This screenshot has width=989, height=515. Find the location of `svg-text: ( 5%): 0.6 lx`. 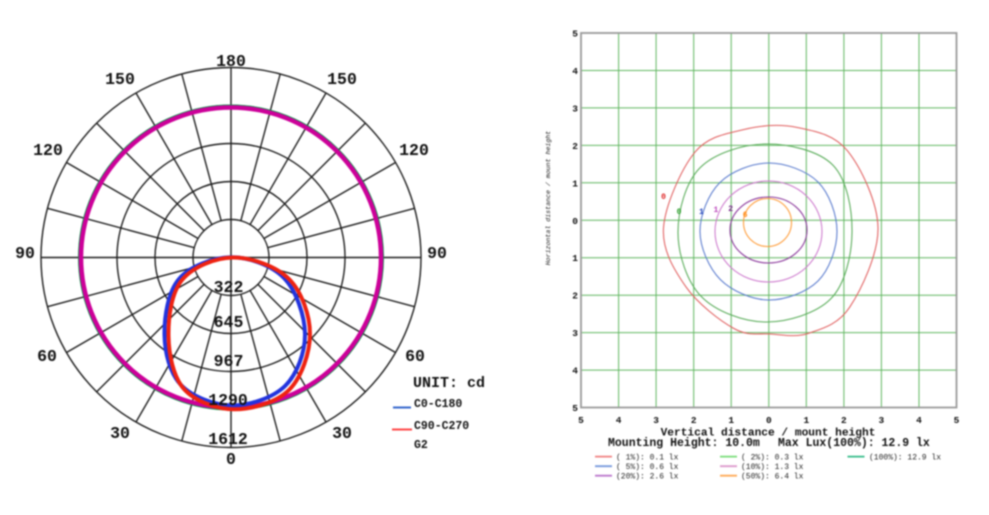

svg-text: ( 5%): 0.6 lx is located at coordinates (647, 467).